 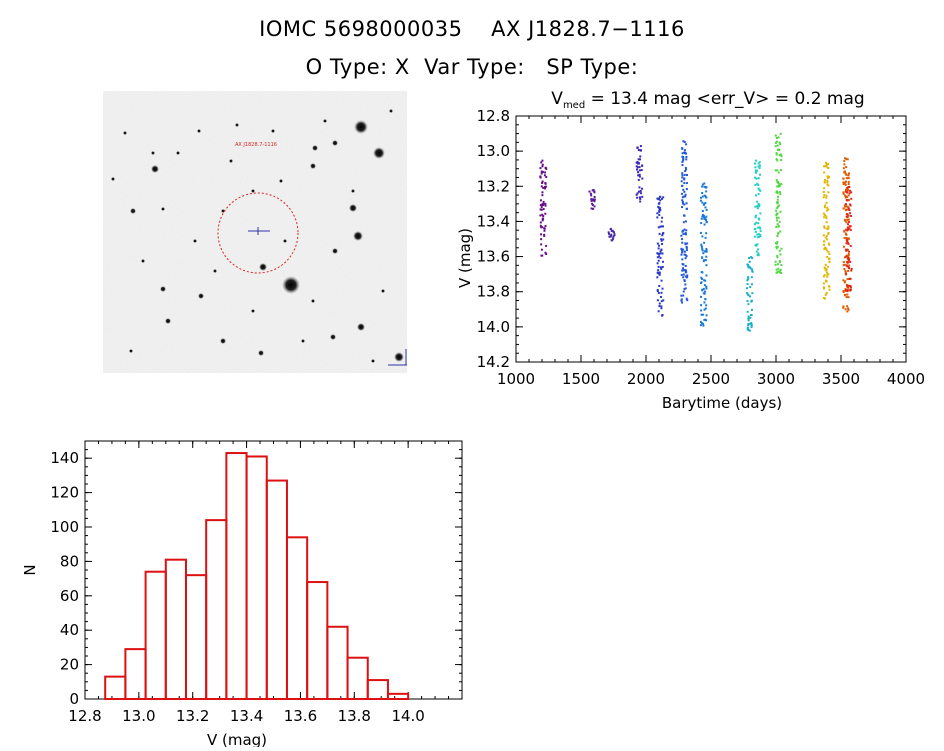 What do you see at coordinates (493, 116) in the screenshot?
I see `y-tick-label: 12.8` at bounding box center [493, 116].